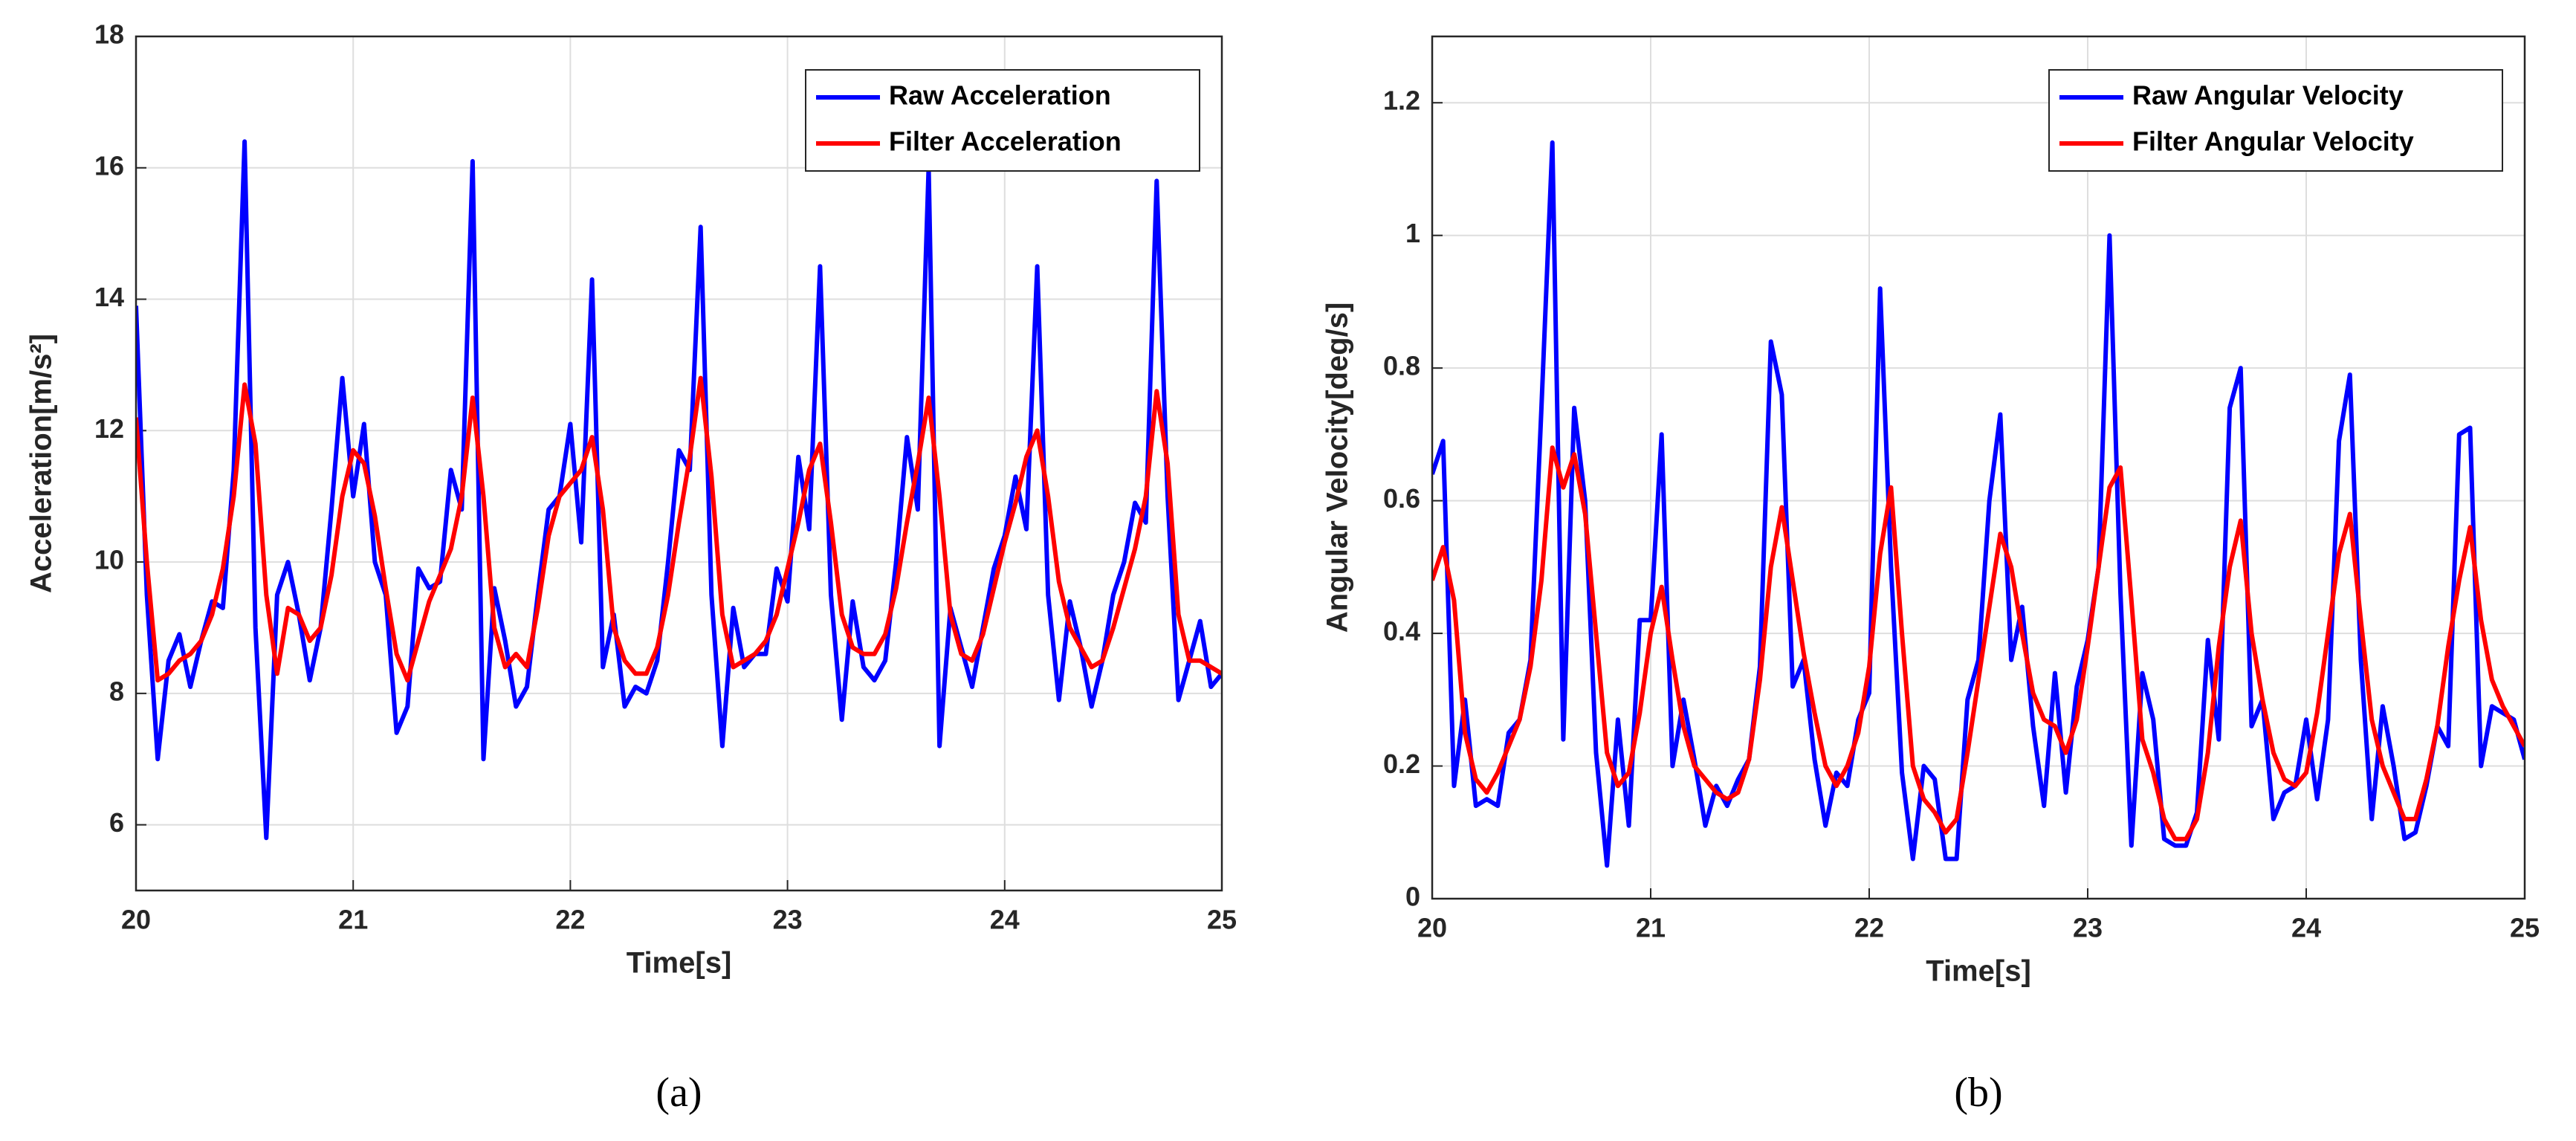 Image resolution: width=2576 pixels, height=1141 pixels. What do you see at coordinates (1413, 233) in the screenshot?
I see `y-tick-label: 1` at bounding box center [1413, 233].